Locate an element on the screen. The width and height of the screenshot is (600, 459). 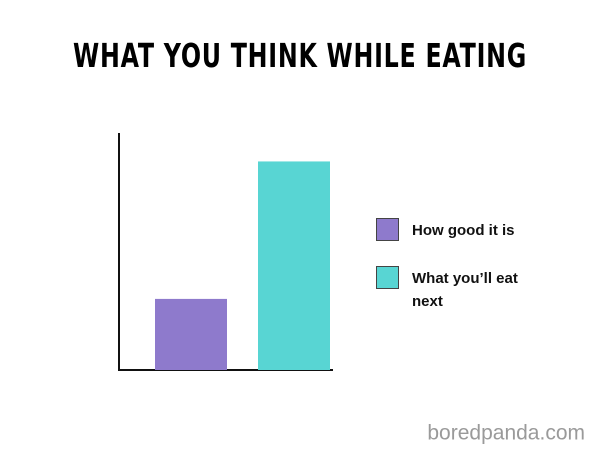
legend-label: What you’ll eat next is located at coordinates (465, 289).